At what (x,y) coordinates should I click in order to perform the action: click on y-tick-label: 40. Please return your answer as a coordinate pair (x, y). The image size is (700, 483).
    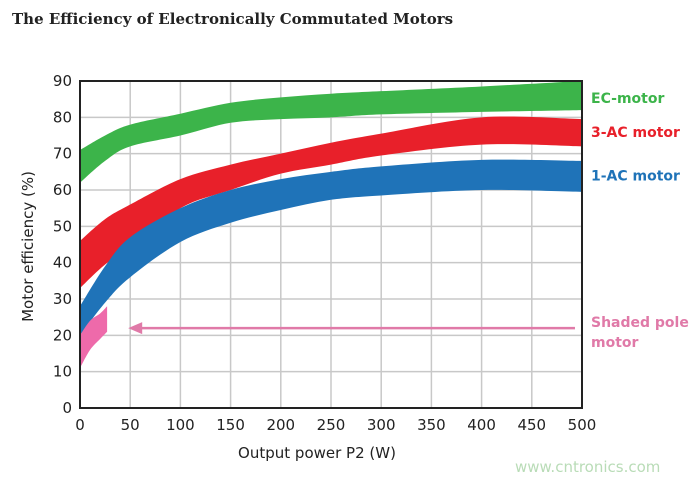
    Looking at the image, I should click on (62, 263).